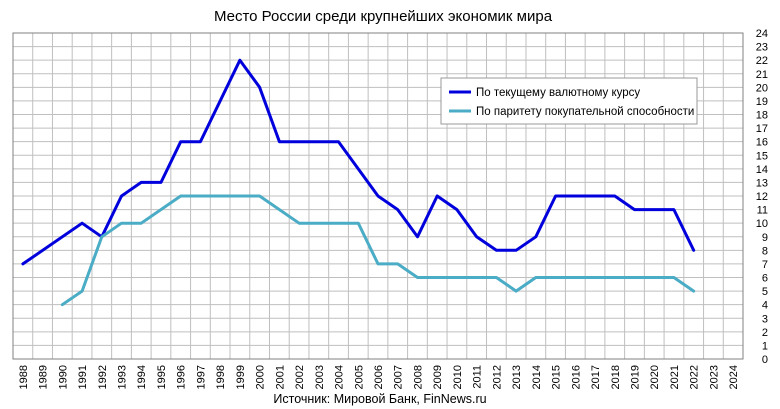 This screenshot has height=409, width=780. What do you see at coordinates (162, 377) in the screenshot?
I see `x-tick-label: 1995` at bounding box center [162, 377].